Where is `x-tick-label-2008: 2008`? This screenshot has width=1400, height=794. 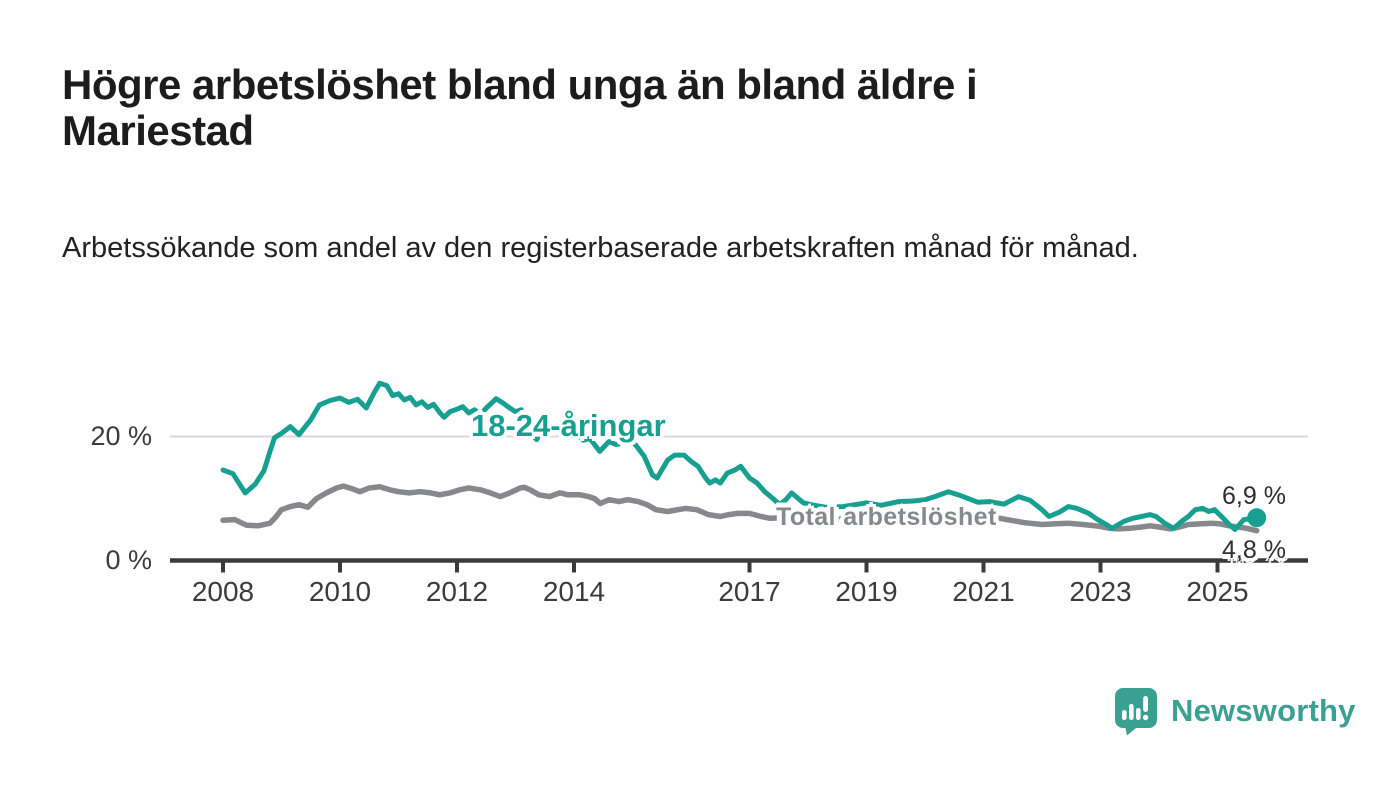 x-tick-label-2008: 2008 is located at coordinates (223, 591).